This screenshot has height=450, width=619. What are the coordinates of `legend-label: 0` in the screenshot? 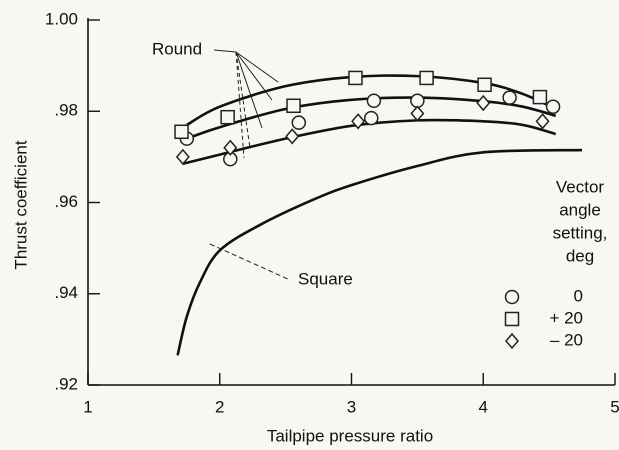 It's located at (578, 295).